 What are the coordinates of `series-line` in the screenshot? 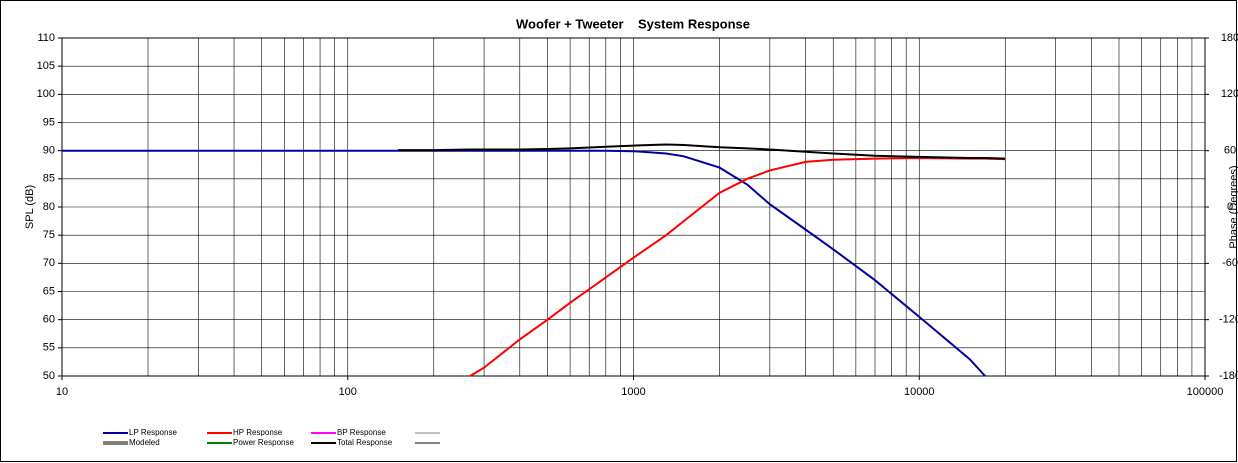 It's located at (702, 151).